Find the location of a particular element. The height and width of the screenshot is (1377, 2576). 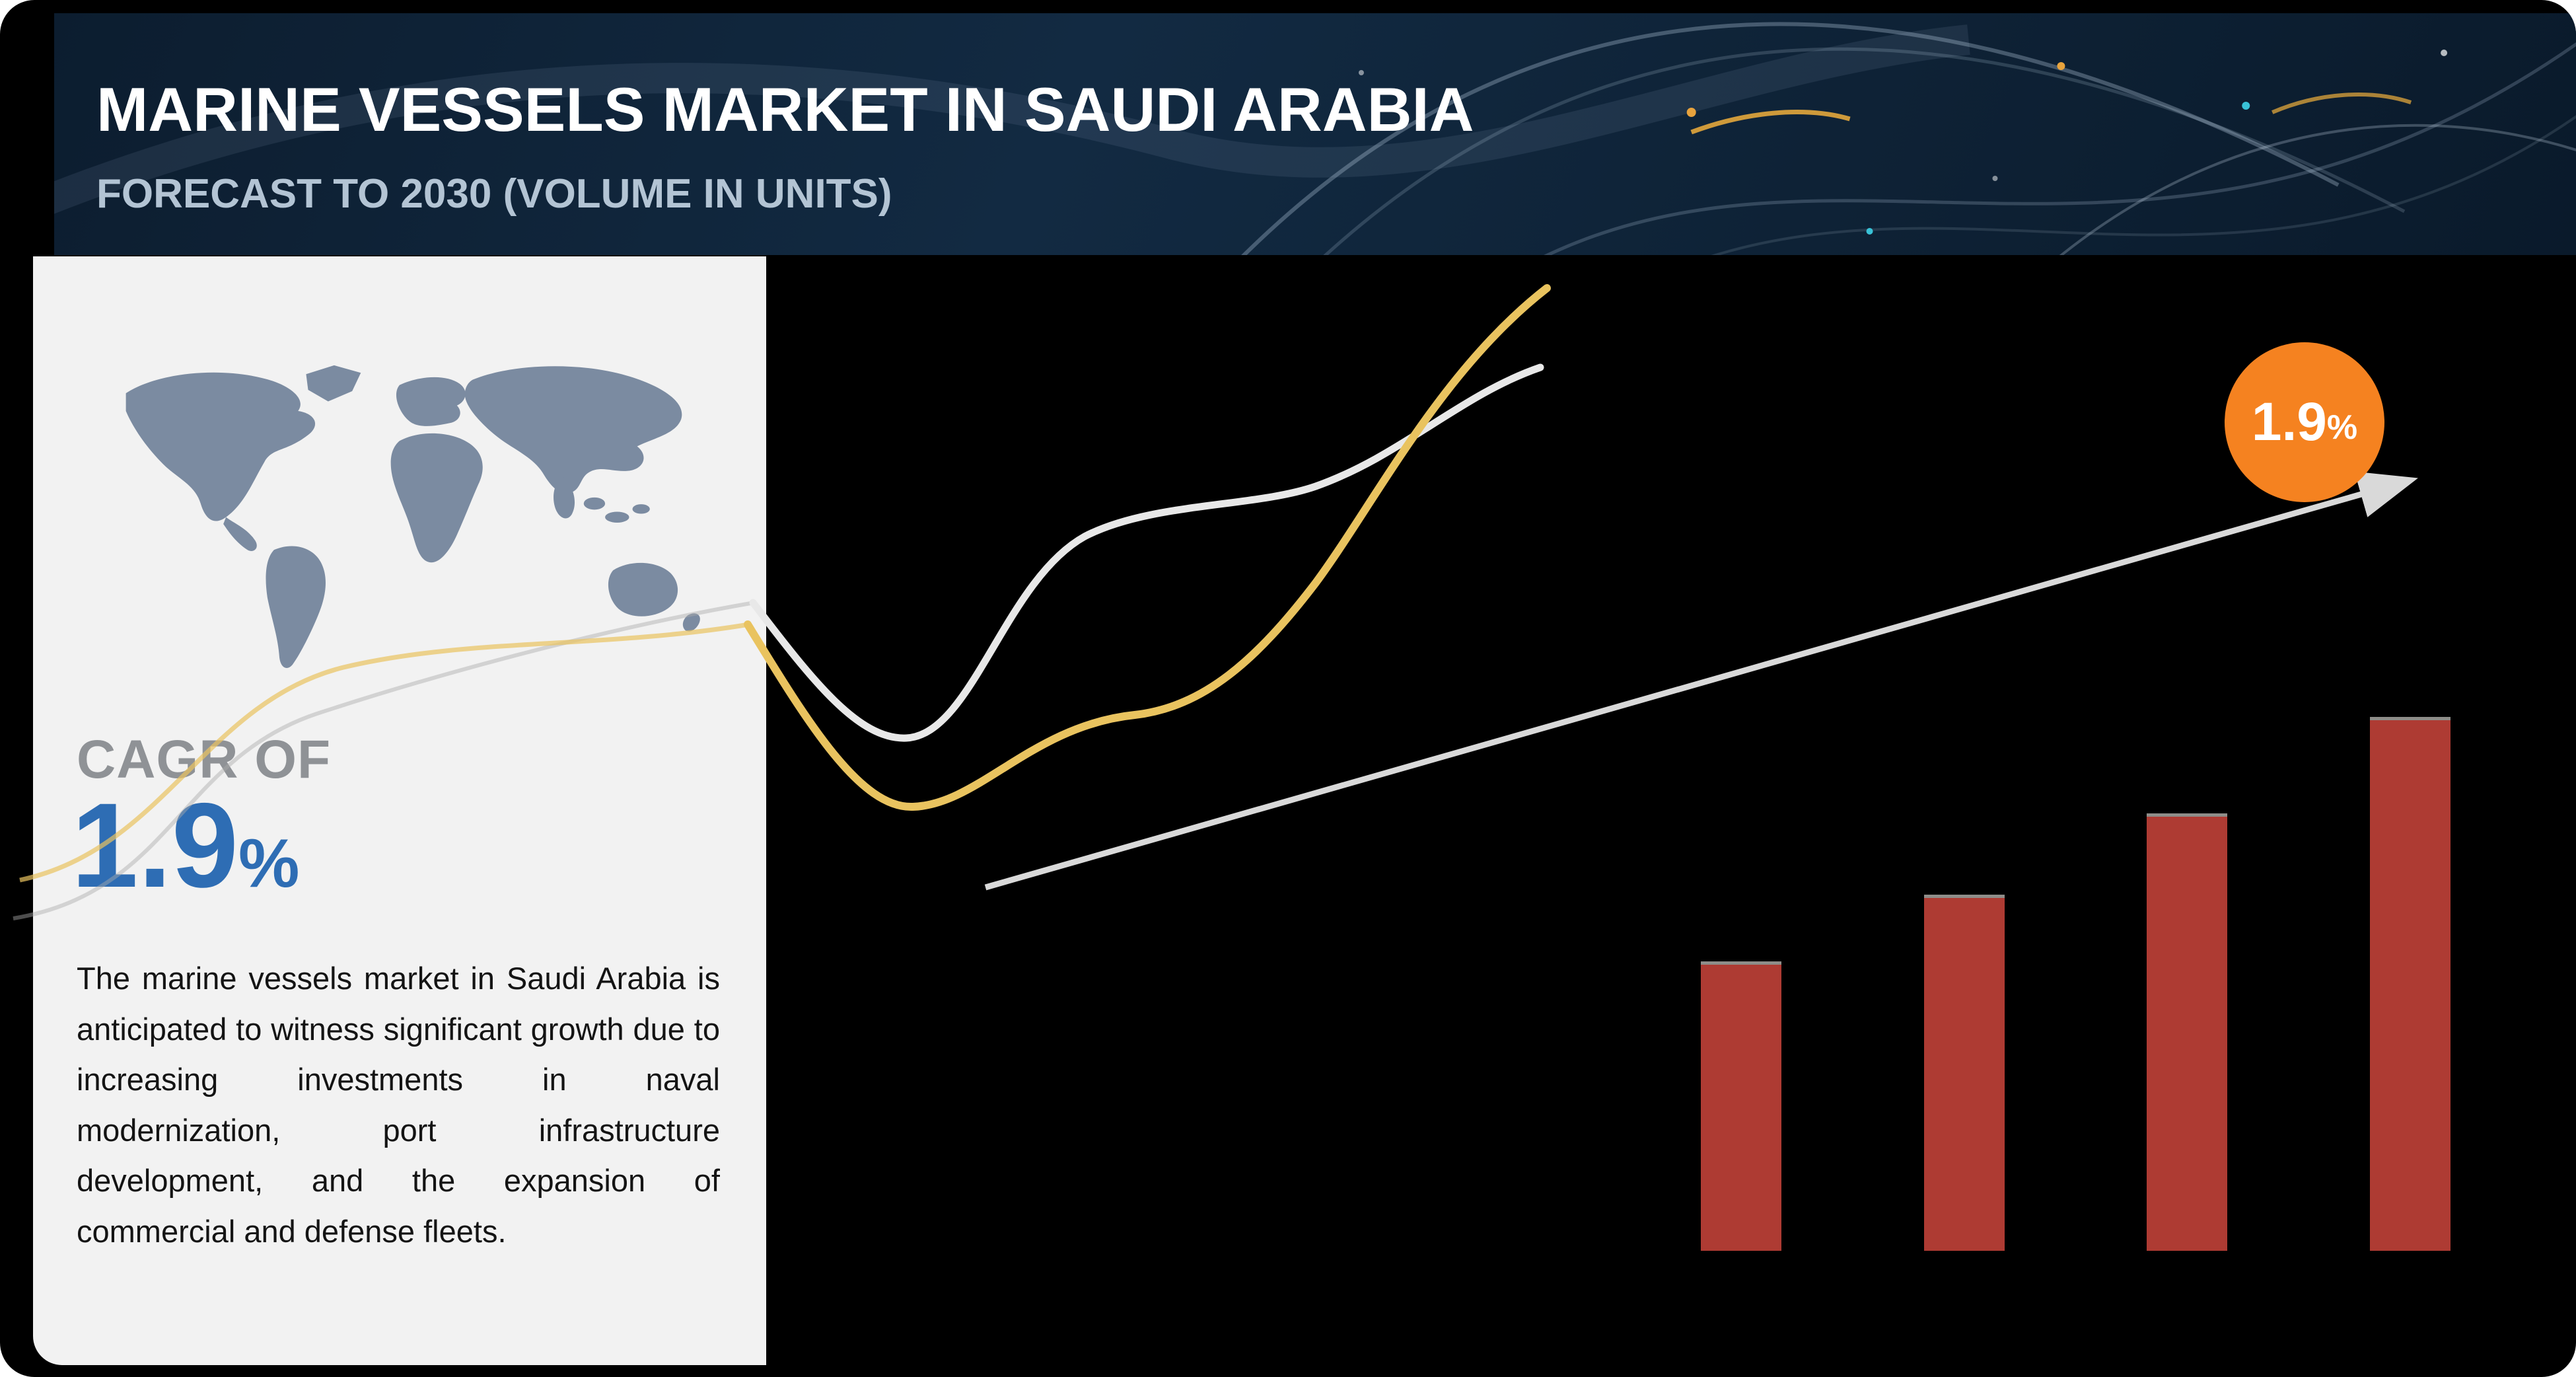

cagr-number: 1.9 is located at coordinates (155, 845).